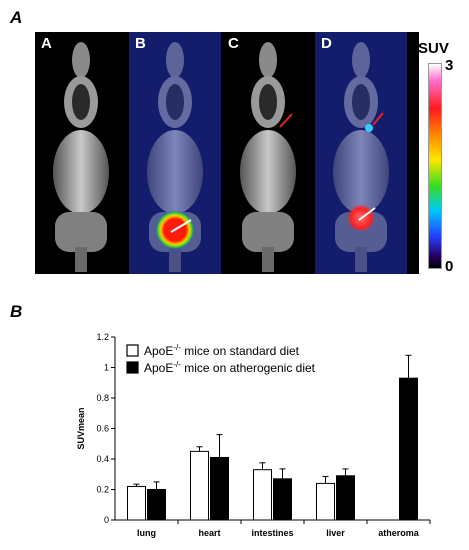  What do you see at coordinates (46, 43) in the screenshot?
I see `scan-label-a: A` at bounding box center [46, 43].